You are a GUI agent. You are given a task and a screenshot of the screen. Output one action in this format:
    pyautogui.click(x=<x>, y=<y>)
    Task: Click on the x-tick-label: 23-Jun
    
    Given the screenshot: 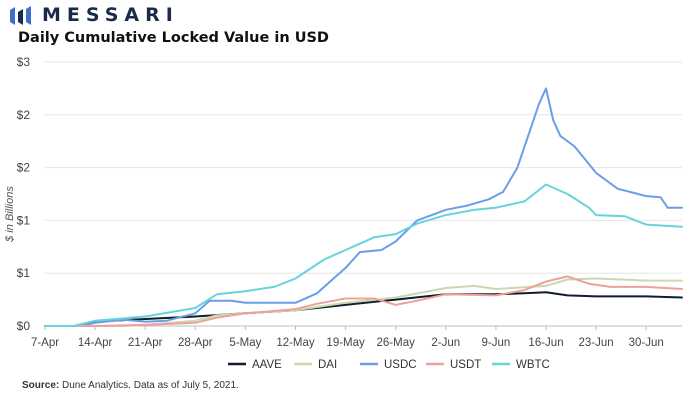 What is the action you would take?
    pyautogui.click(x=596, y=343)
    